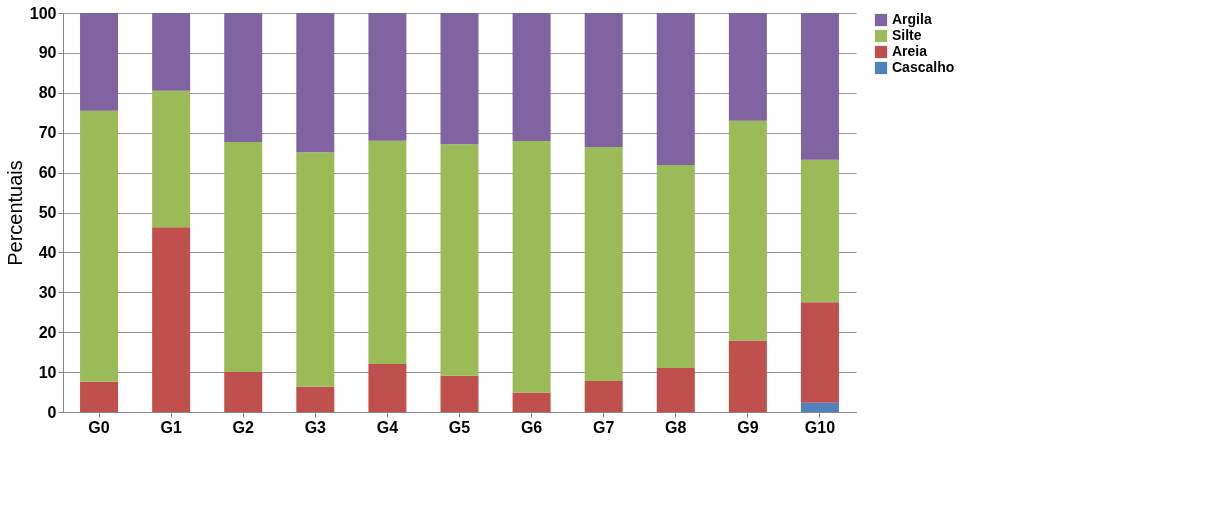 Image resolution: width=1211 pixels, height=524 pixels. I want to click on x-tick-label: G8, so click(676, 427).